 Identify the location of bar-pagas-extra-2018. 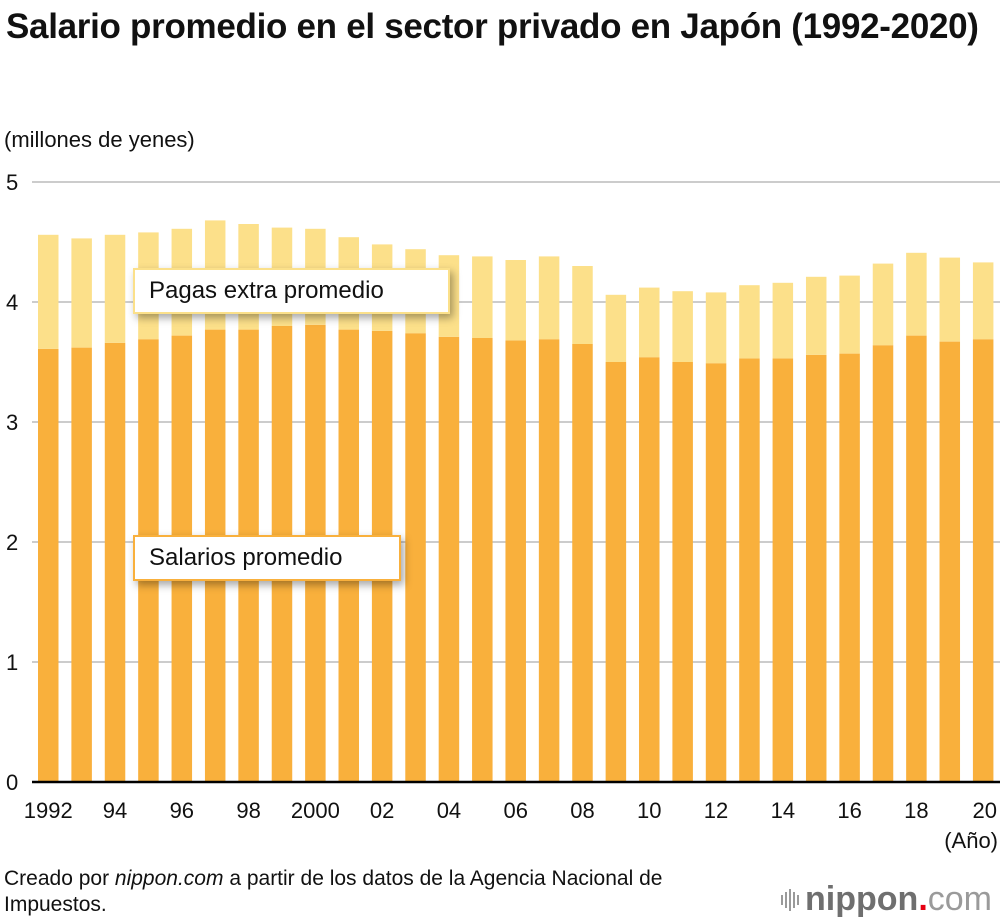
(916, 294).